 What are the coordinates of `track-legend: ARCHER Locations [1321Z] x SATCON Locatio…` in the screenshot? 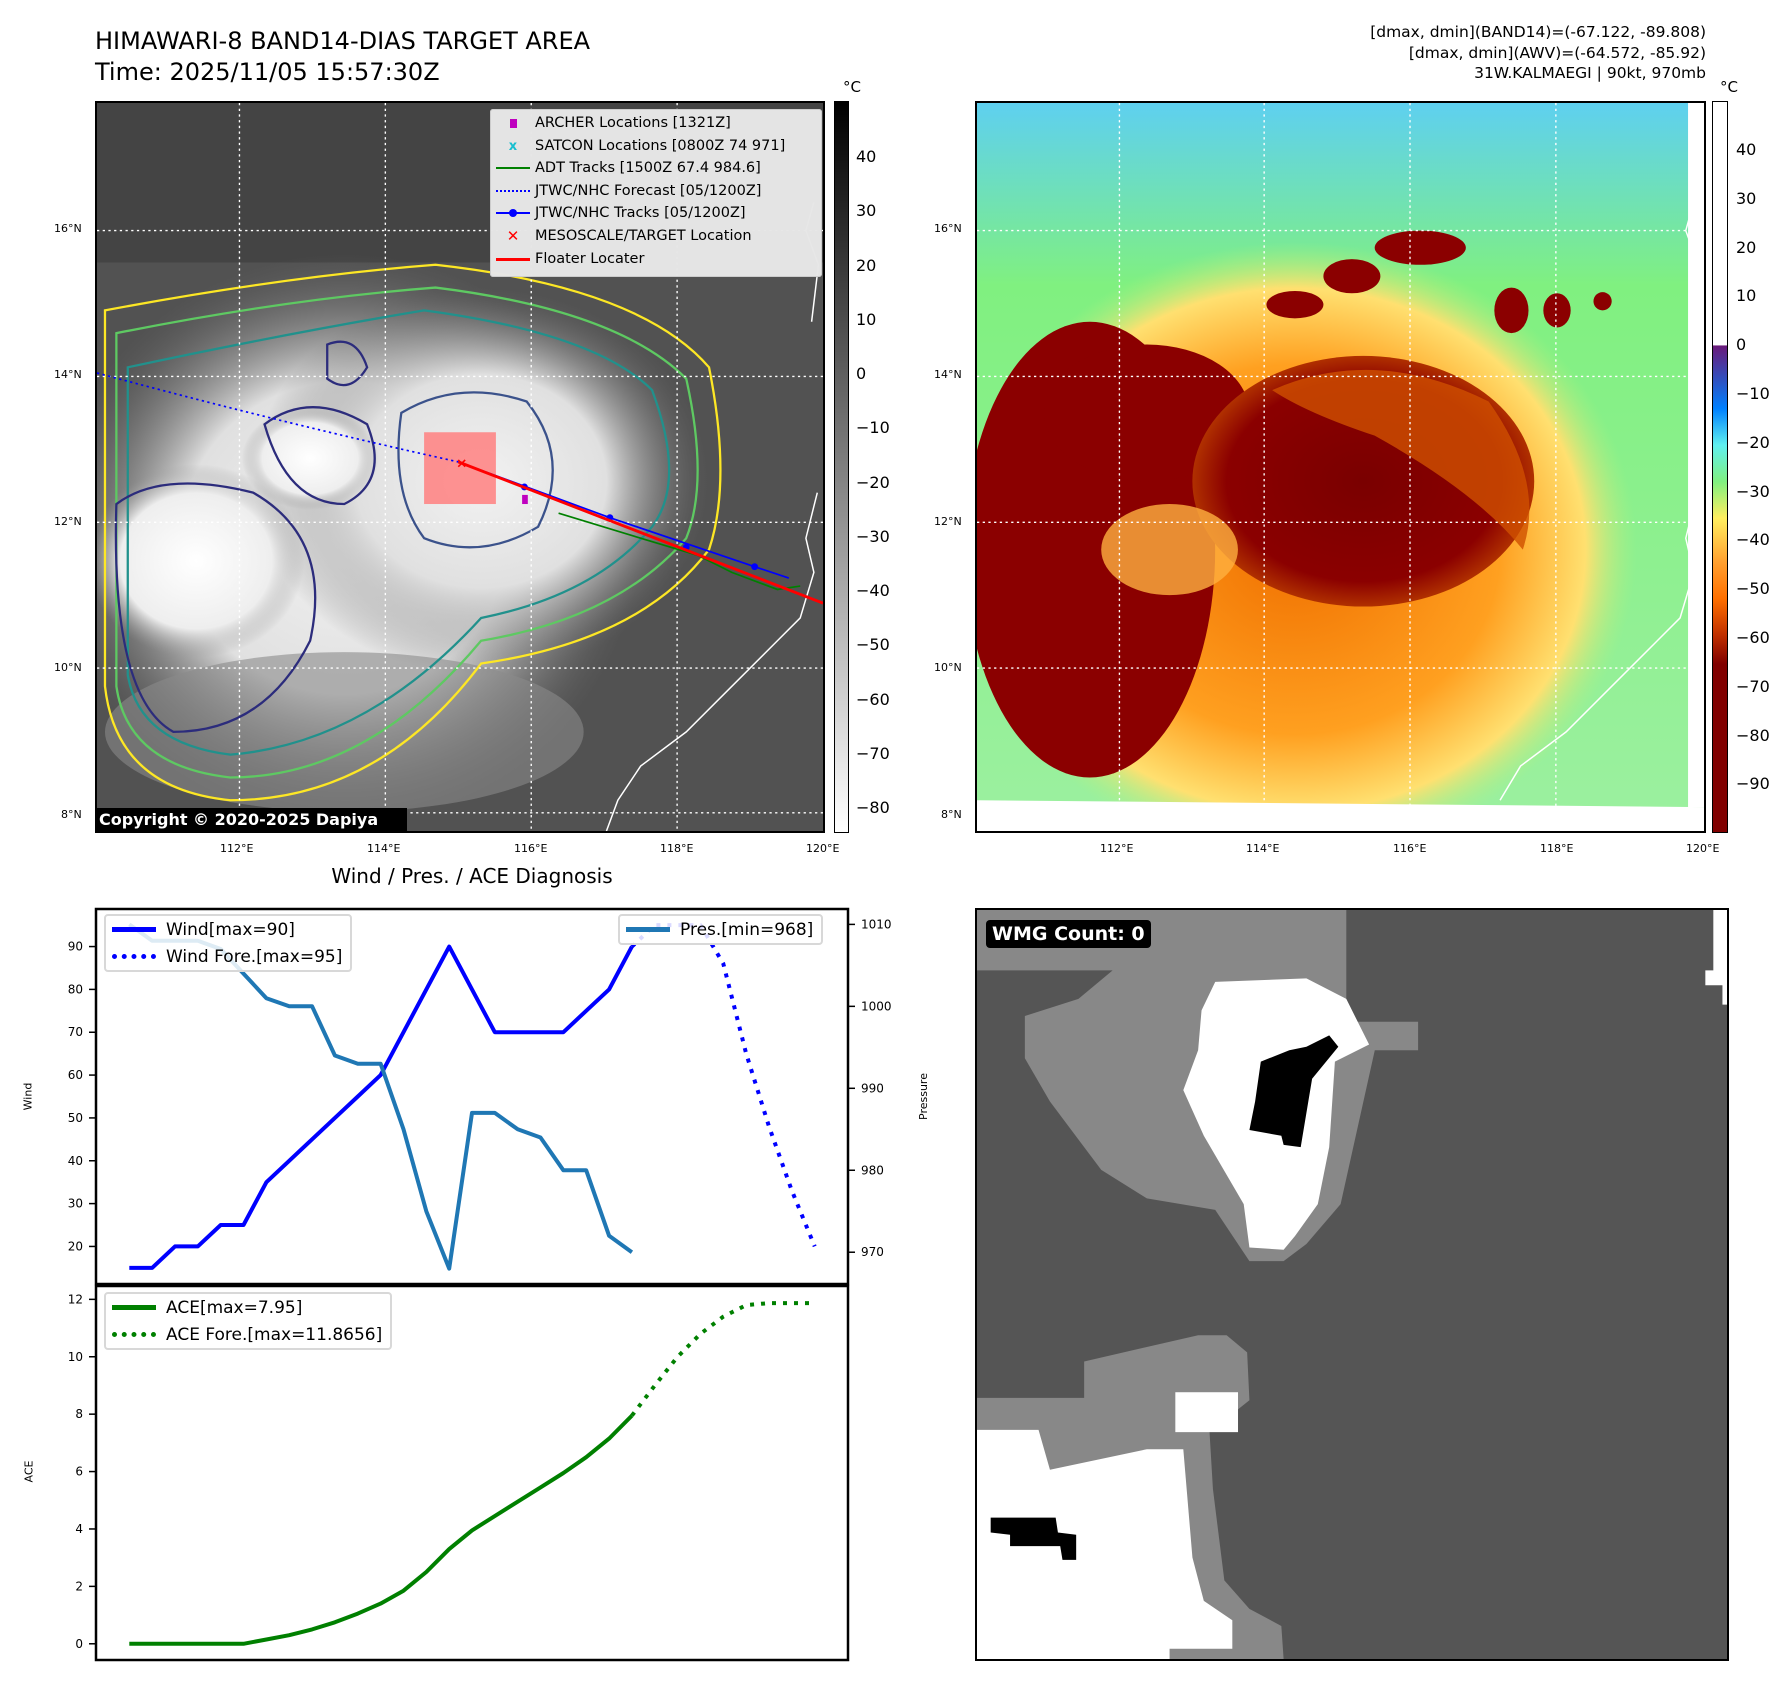 It's located at (656, 193).